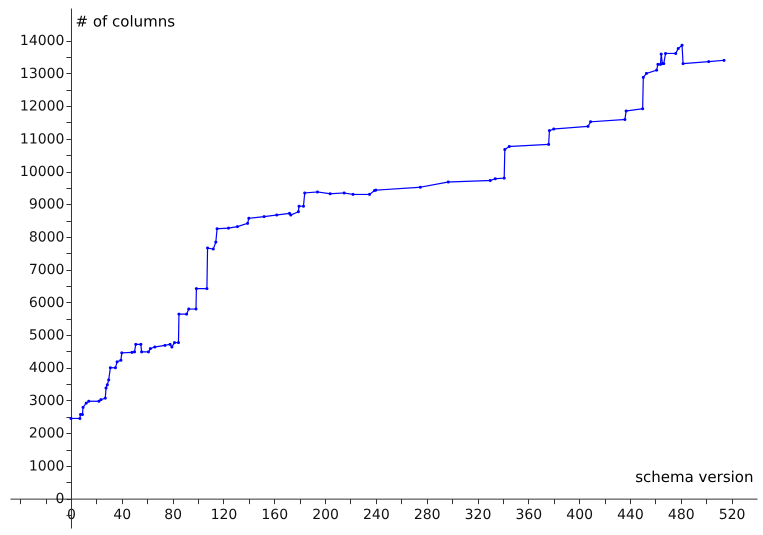  I want to click on x-axis-title: schema version, so click(694, 477).